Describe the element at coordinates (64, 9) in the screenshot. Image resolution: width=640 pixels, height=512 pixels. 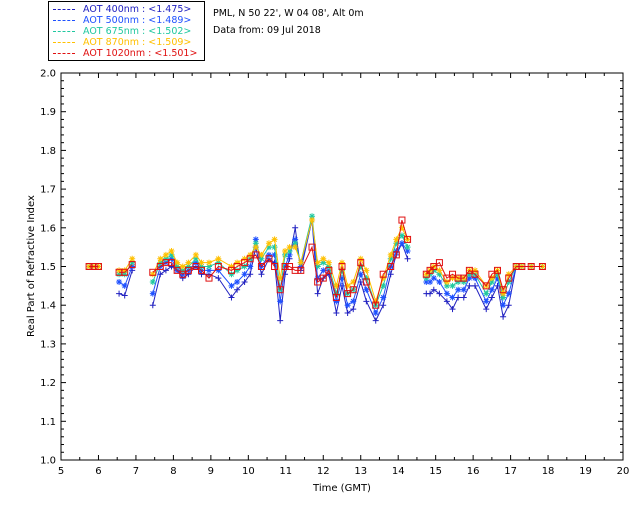
I see `legend-line-400nm` at that location.